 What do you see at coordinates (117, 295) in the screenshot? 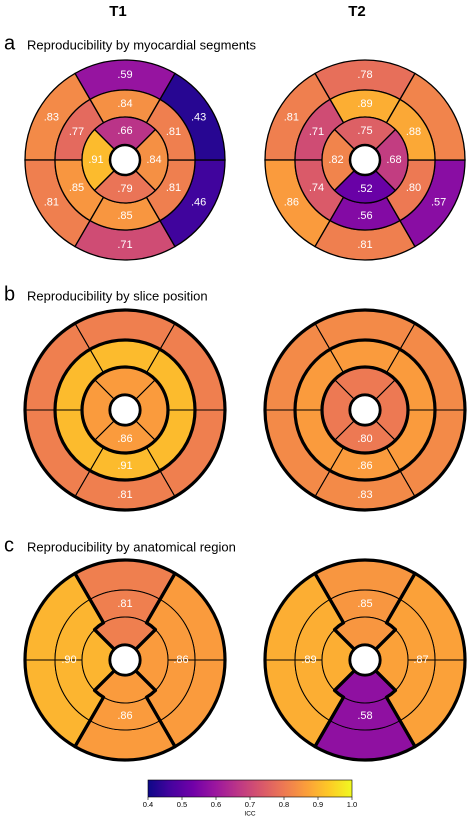
I see `panel-title: Reproducibility by slice position` at bounding box center [117, 295].